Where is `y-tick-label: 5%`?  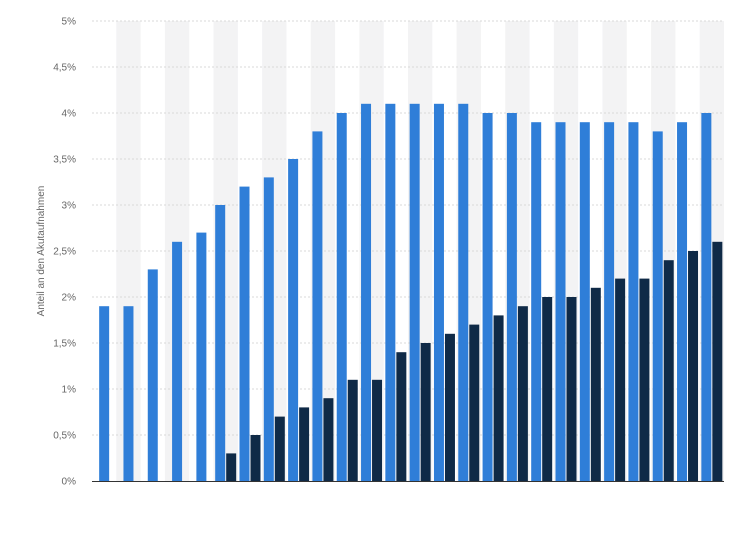 y-tick-label: 5% is located at coordinates (69, 22).